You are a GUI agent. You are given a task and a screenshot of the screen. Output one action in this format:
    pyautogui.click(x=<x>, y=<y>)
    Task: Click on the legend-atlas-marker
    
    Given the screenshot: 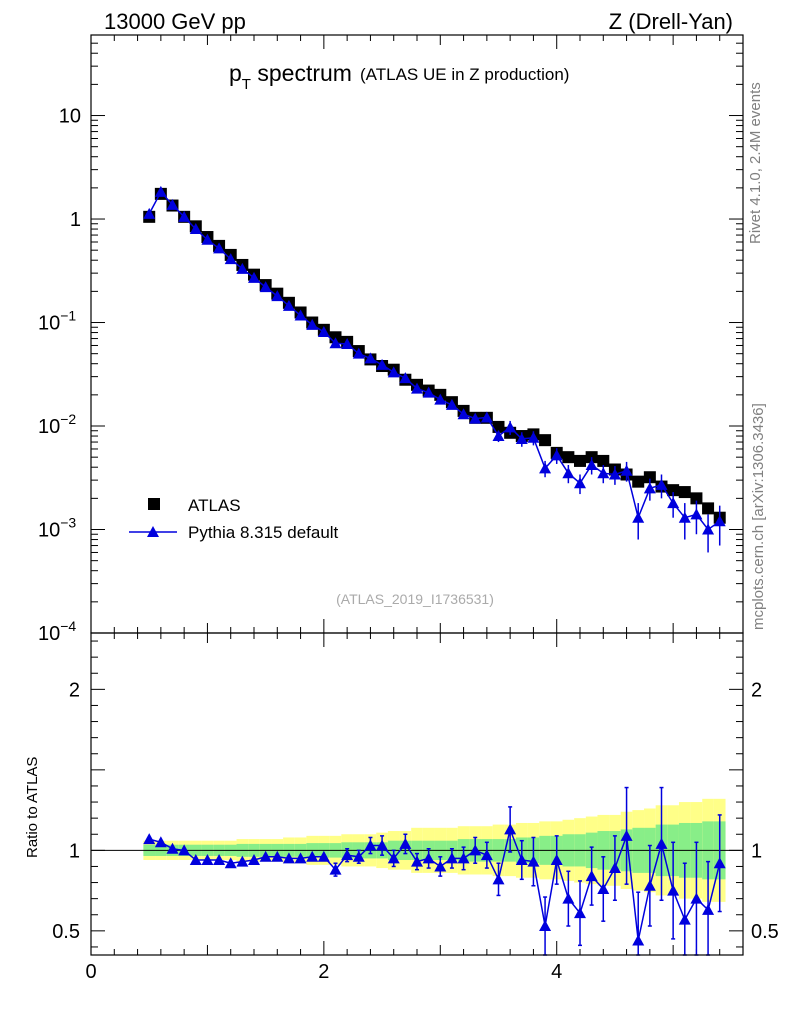 What is the action you would take?
    pyautogui.click(x=154, y=504)
    